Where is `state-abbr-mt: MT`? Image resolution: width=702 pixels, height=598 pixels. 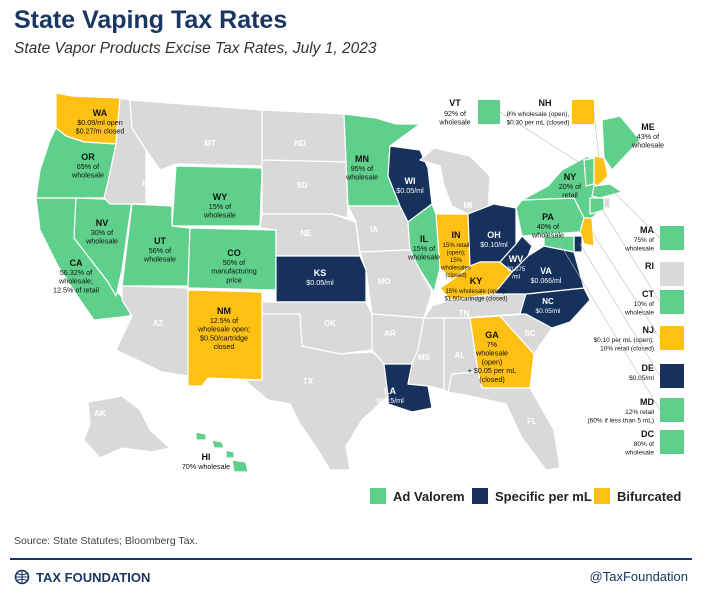
state-abbr-mt: MT is located at coordinates (210, 143).